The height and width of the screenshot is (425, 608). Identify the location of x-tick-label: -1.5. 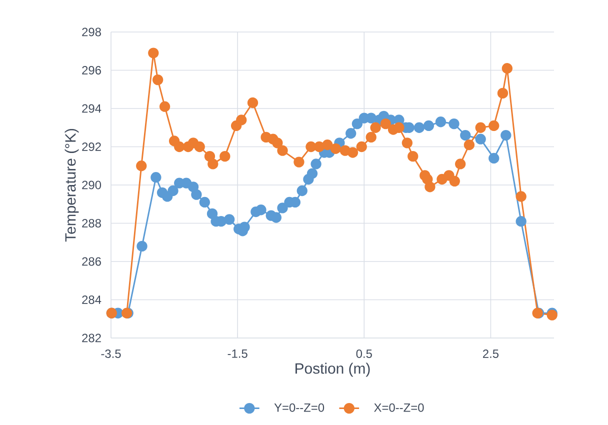
(238, 353).